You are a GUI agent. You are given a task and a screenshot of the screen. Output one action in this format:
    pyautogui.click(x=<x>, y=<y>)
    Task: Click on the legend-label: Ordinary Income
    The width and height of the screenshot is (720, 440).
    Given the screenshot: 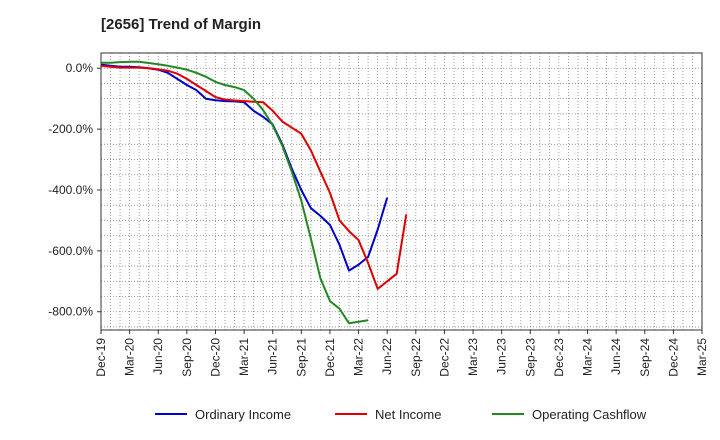 What is the action you would take?
    pyautogui.click(x=243, y=414)
    